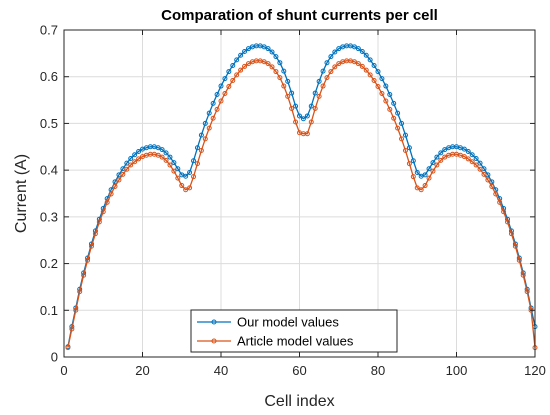 This screenshot has height=415, width=550. I want to click on x-tick-label: 40, so click(221, 370).